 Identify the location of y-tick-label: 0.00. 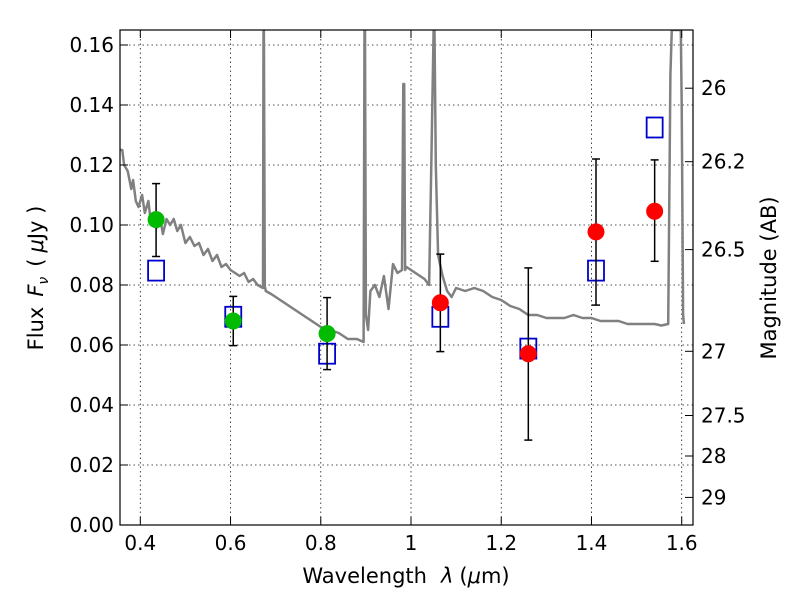
(91, 525).